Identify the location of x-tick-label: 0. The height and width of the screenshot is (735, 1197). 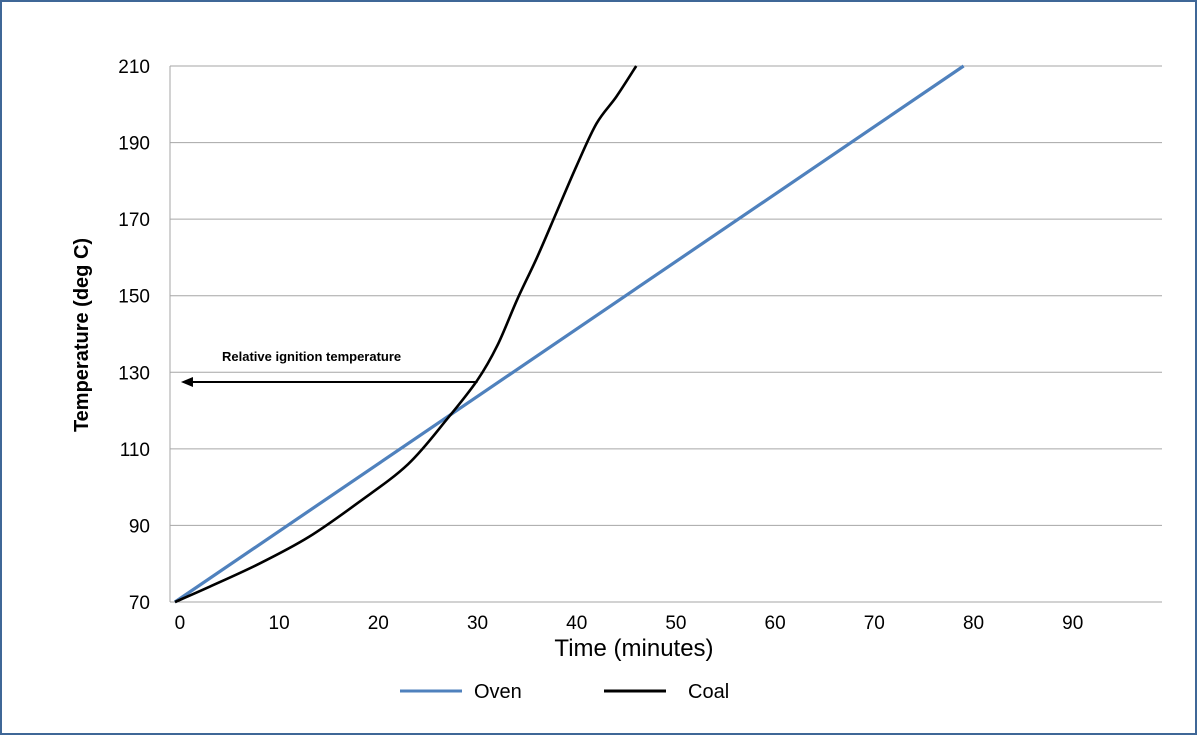
(180, 623).